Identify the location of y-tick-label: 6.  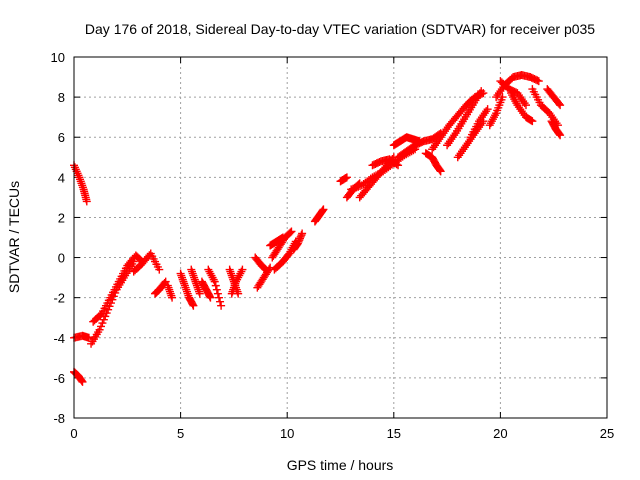
(61, 137).